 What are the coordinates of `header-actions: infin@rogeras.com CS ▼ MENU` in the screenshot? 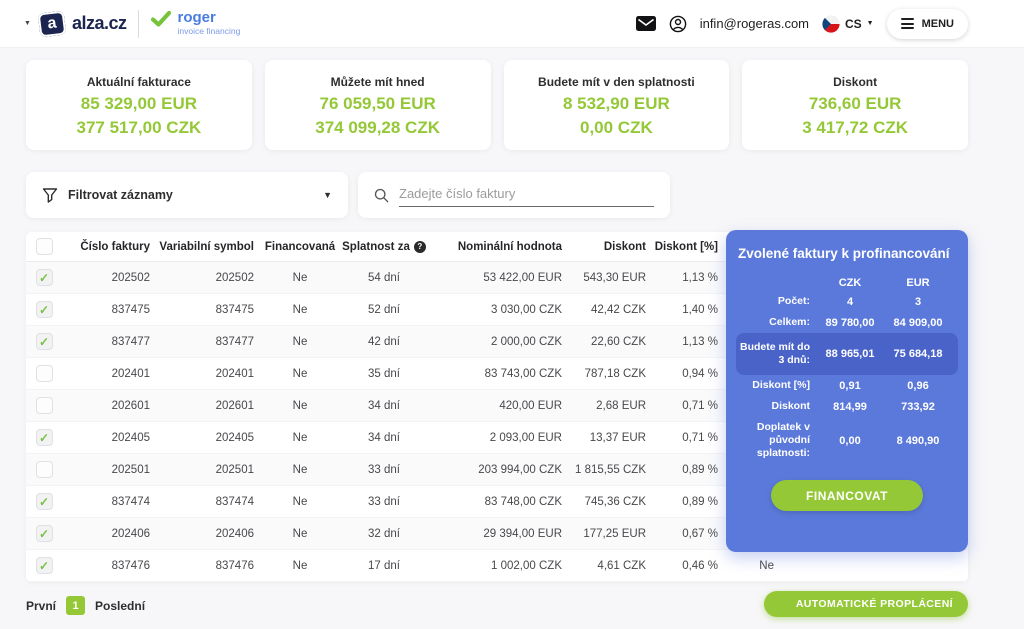 It's located at (801, 23).